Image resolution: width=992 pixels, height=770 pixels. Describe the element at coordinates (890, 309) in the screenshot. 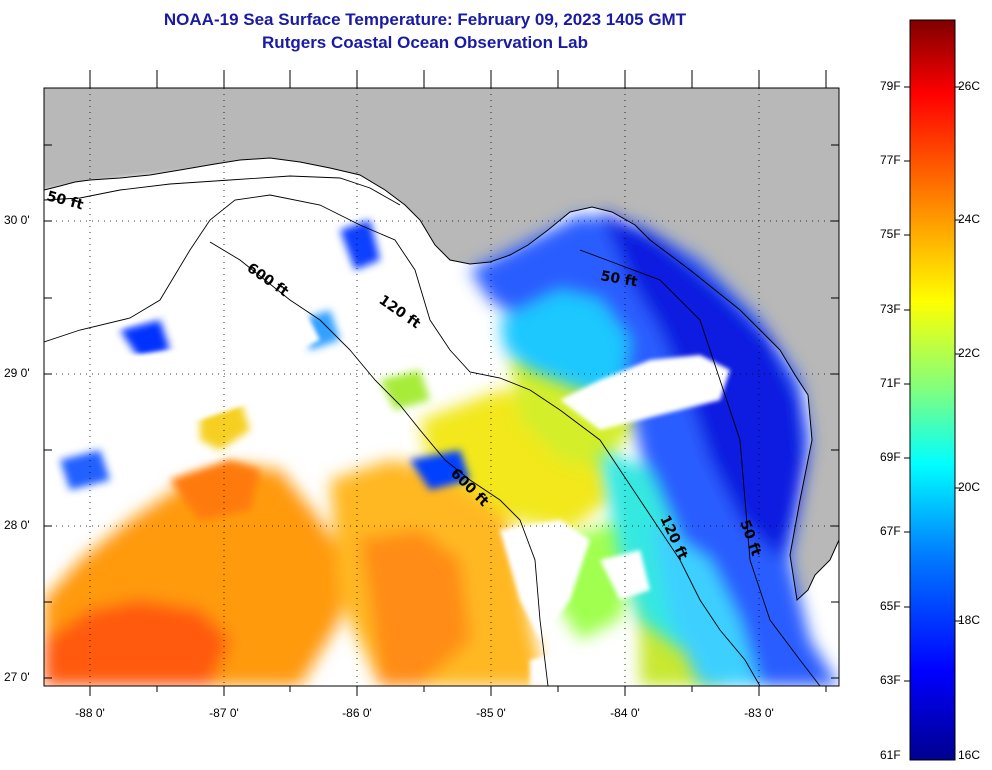

I see `colorbar-f-label: 73F` at that location.